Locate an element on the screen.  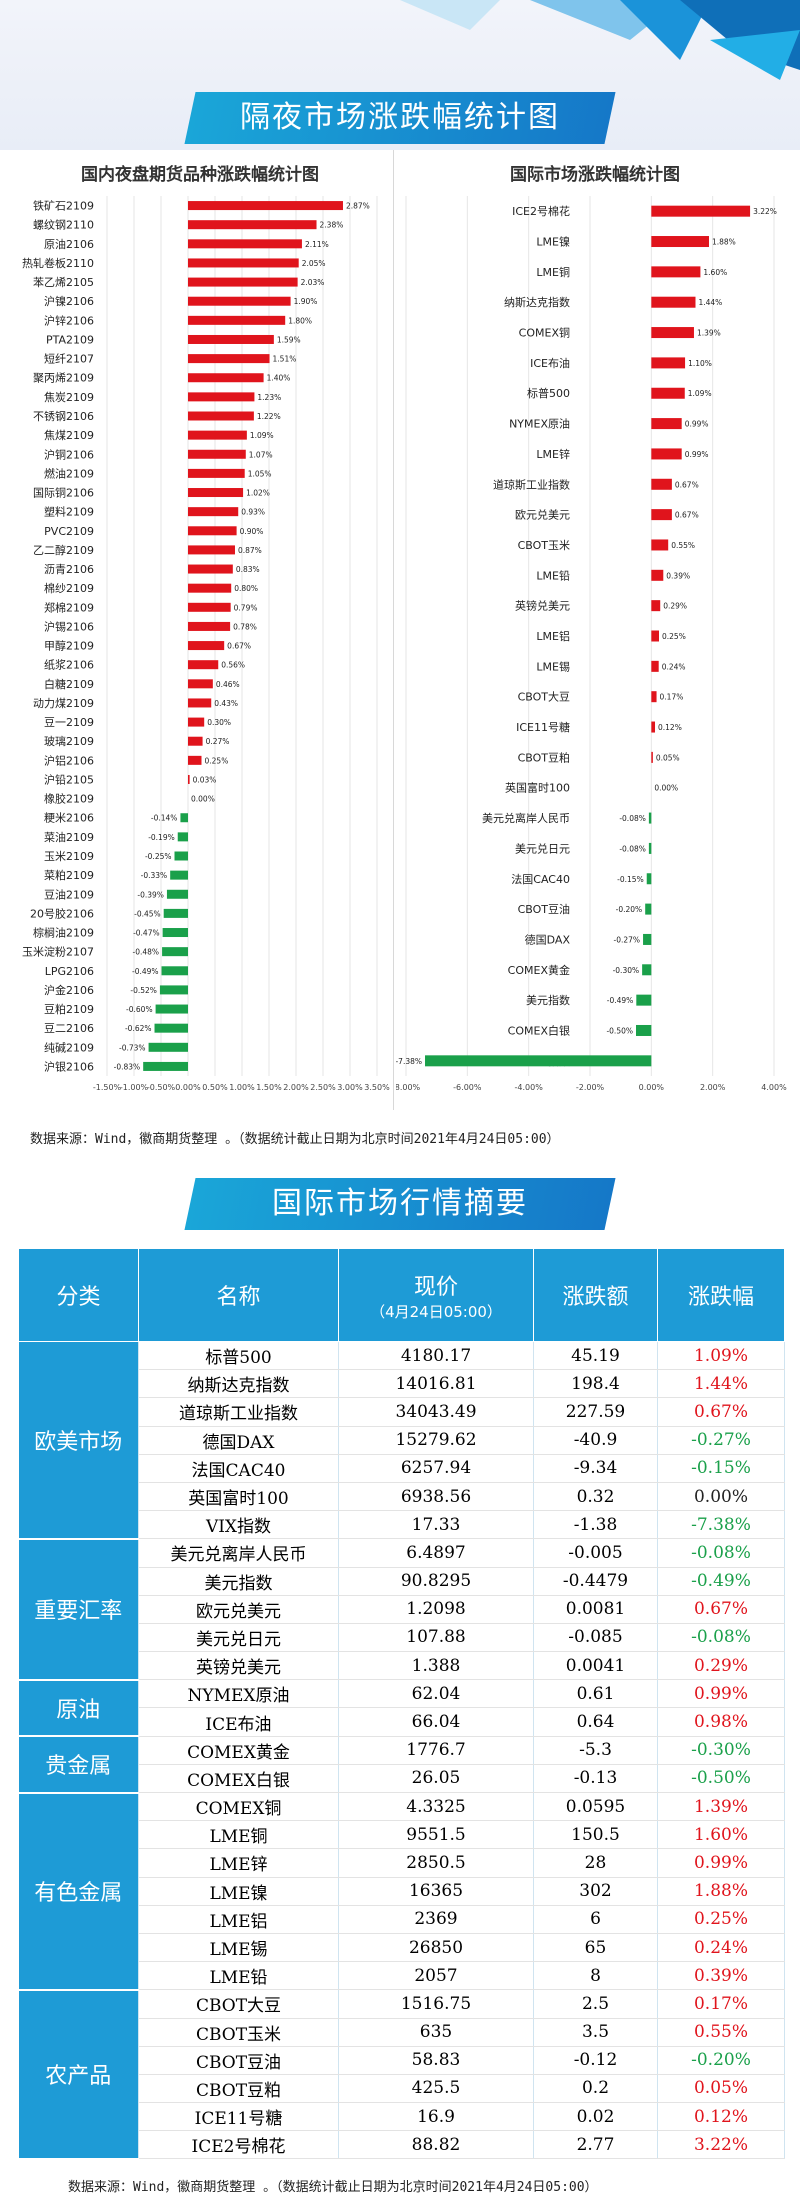
change-cell: 227.59 is located at coordinates (595, 1412).